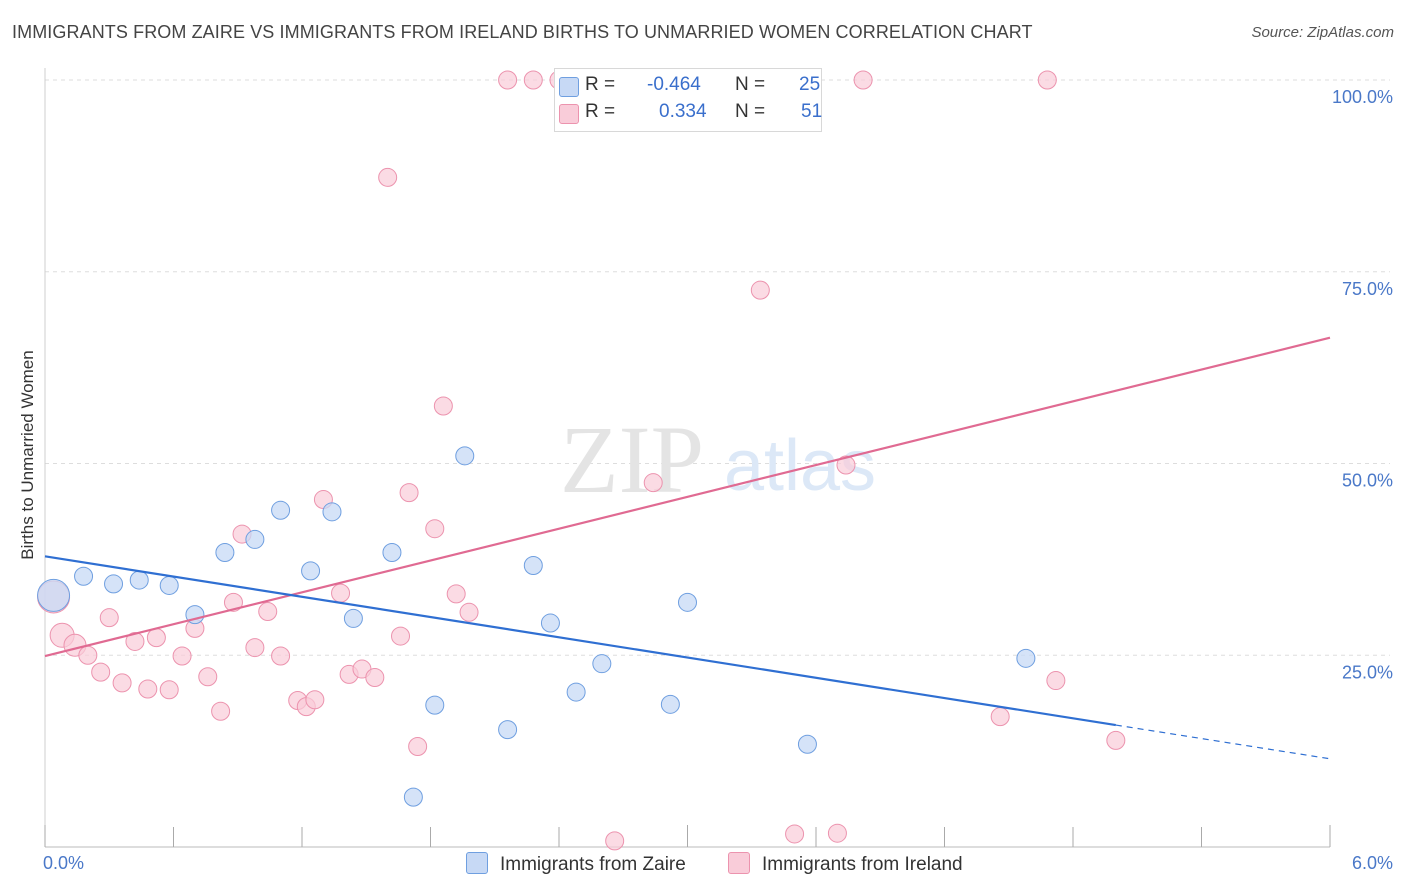 Image resolution: width=1406 pixels, height=892 pixels. Describe the element at coordinates (750, 84) in the screenshot. I see `legend-n-label-zaire: N =` at that location.